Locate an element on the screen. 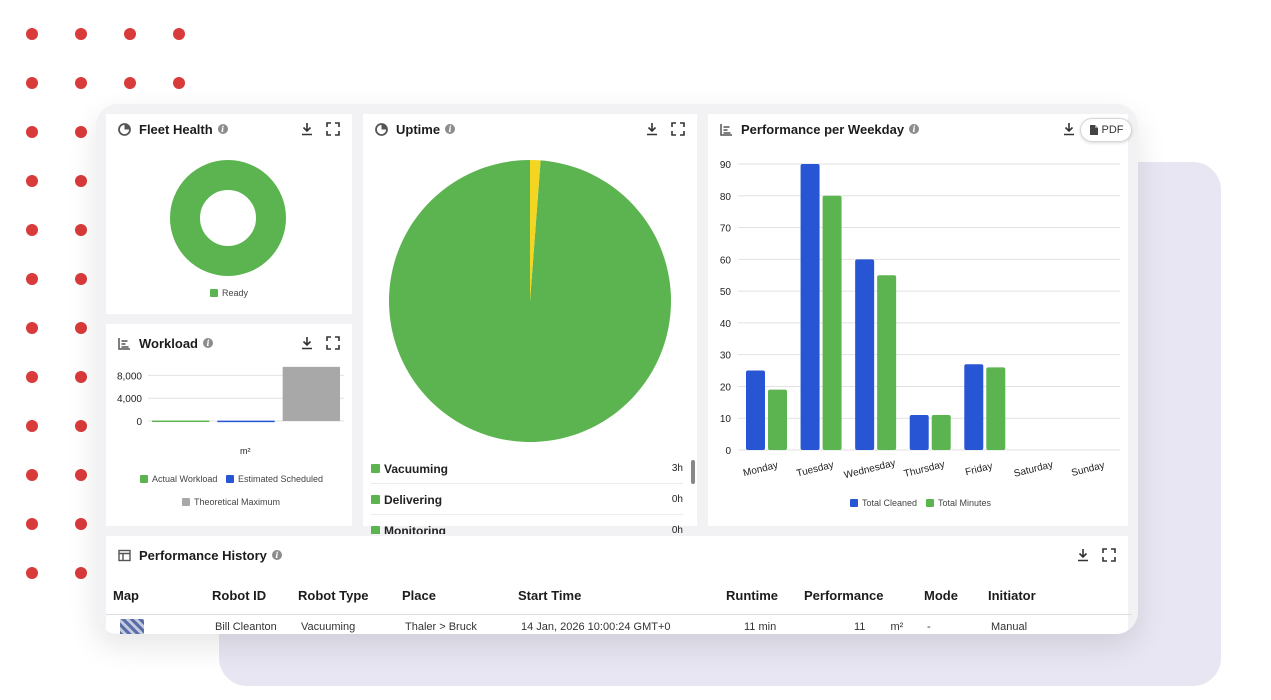 Image resolution: width=1271 pixels, height=700 pixels. column-header-map: Map is located at coordinates (141, 596).